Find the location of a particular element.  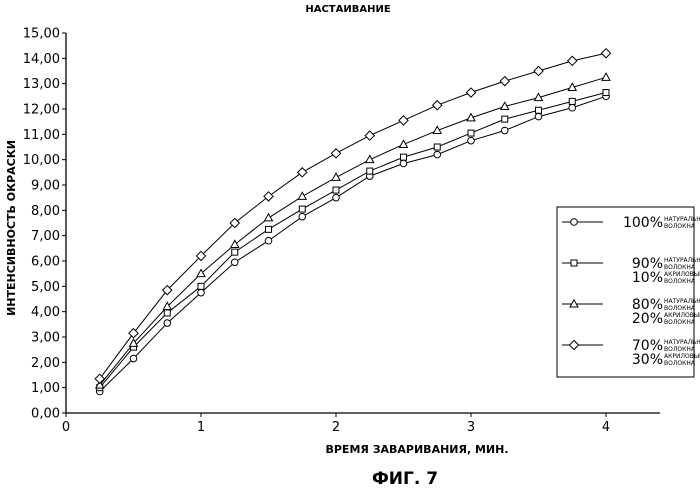

x-tick-label: 4 is located at coordinates (606, 427).